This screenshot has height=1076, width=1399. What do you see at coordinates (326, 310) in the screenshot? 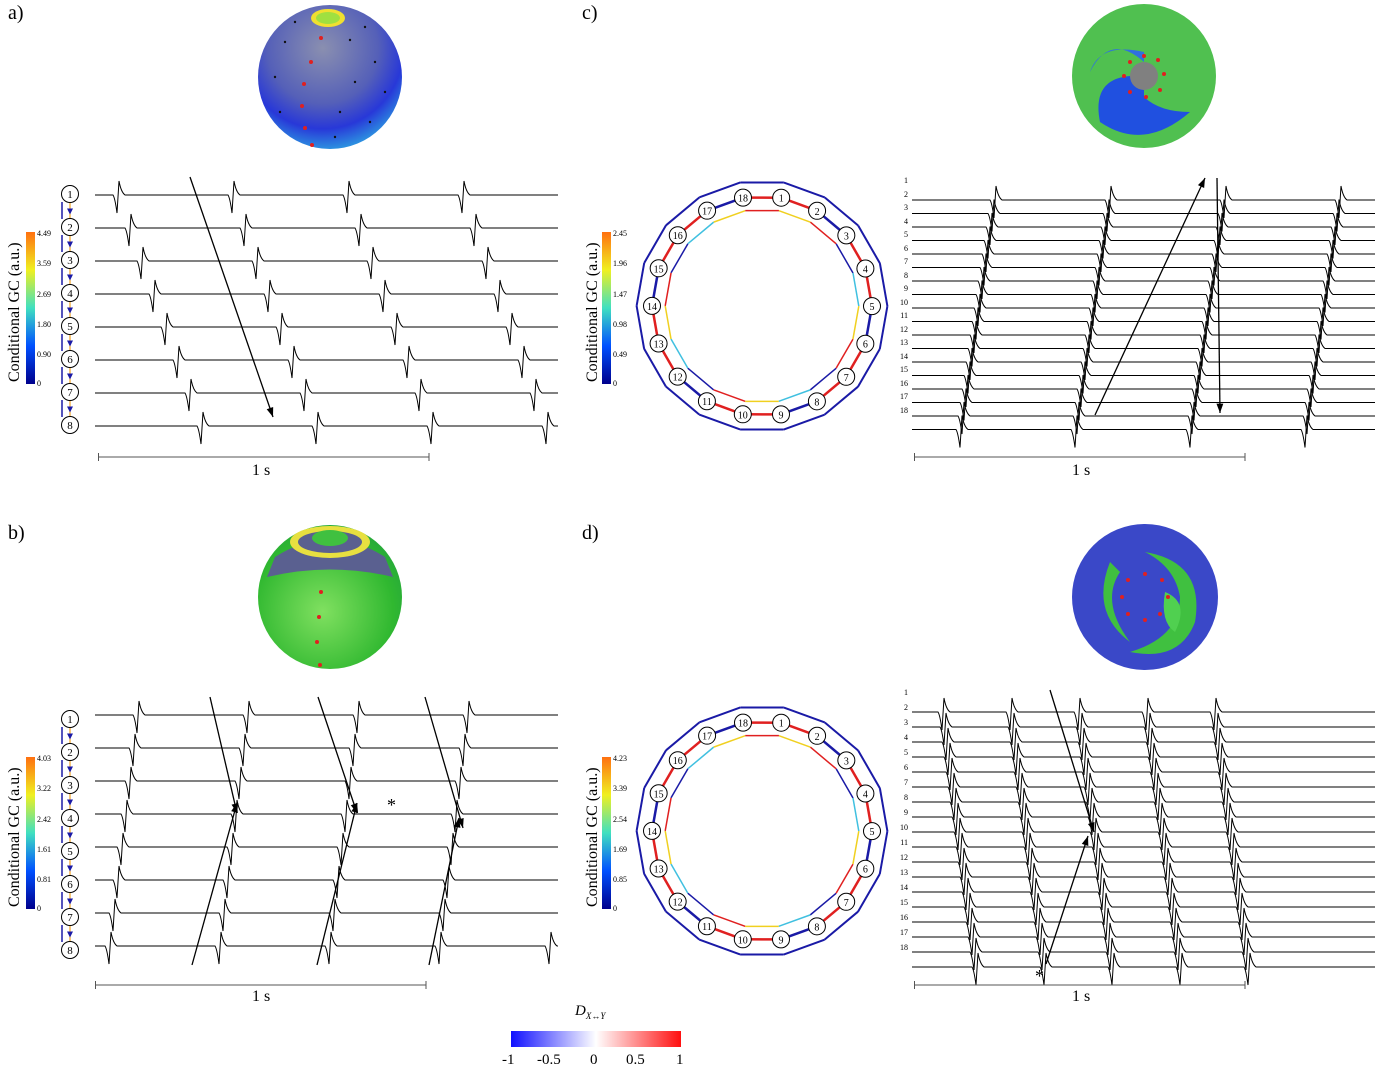
I see `traces-a` at bounding box center [326, 310].